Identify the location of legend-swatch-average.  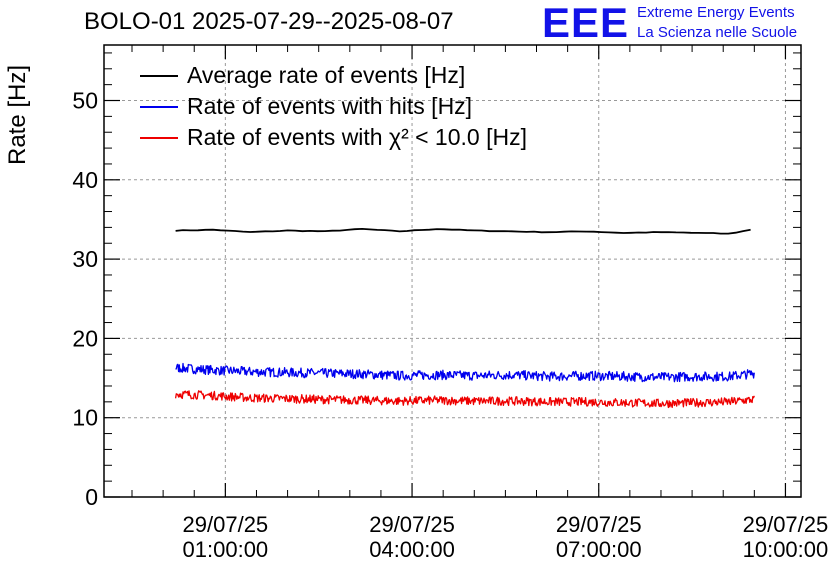
(159, 75).